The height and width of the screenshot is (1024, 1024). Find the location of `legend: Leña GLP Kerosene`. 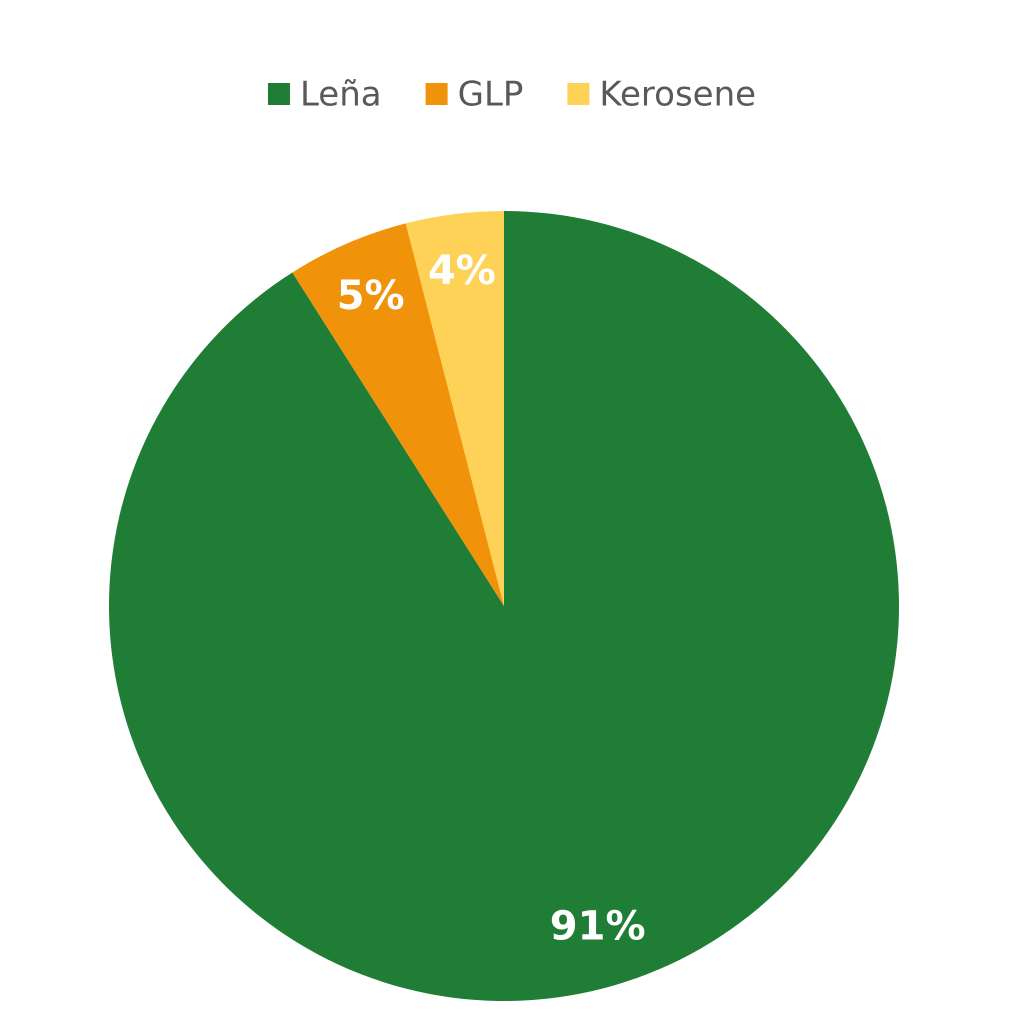

legend: Leña GLP Kerosene is located at coordinates (511, 95).